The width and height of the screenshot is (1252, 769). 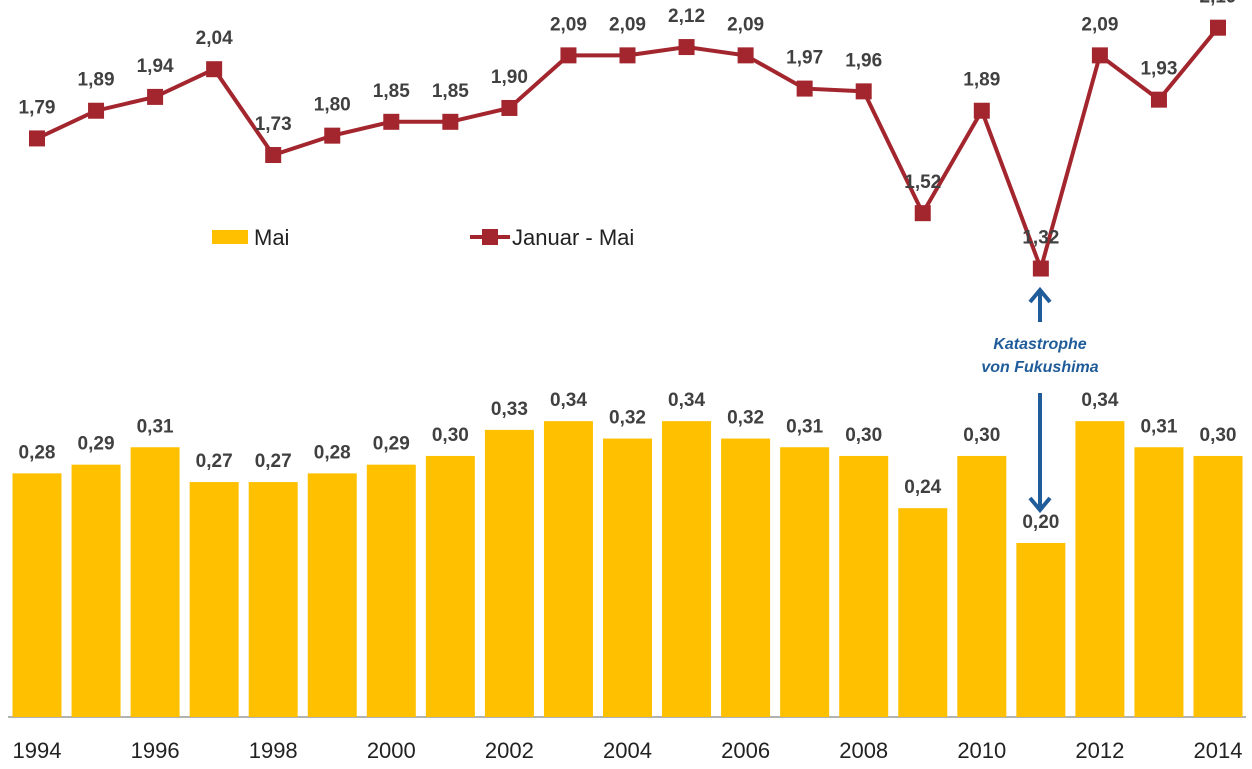 What do you see at coordinates (37, 107) in the screenshot?
I see `value-label: 1,79` at bounding box center [37, 107].